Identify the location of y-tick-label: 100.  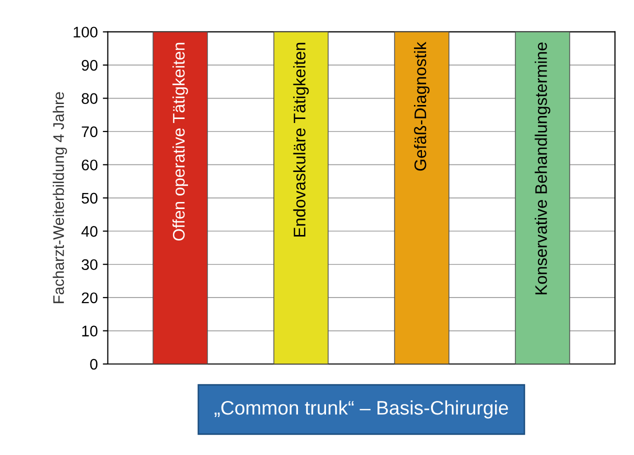
(86, 32).